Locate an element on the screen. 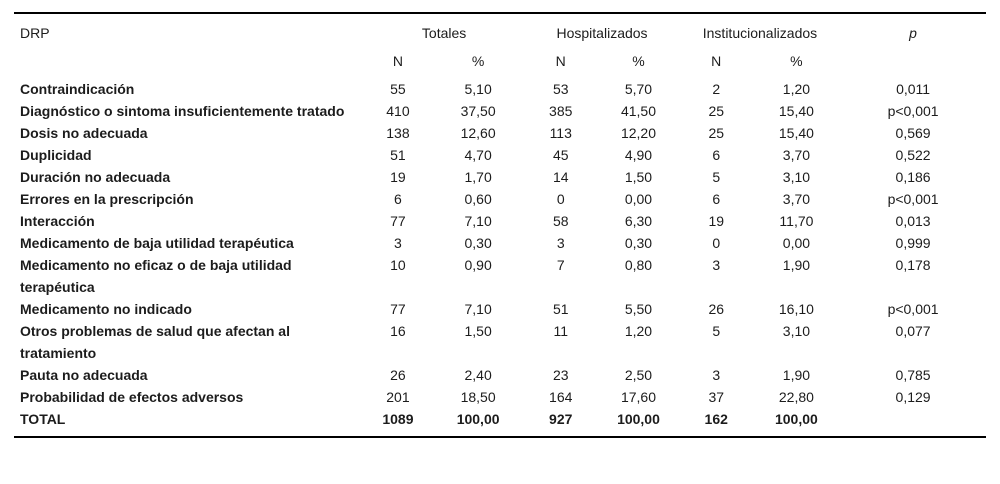  hospitalizados-n: 11 is located at coordinates (560, 331).